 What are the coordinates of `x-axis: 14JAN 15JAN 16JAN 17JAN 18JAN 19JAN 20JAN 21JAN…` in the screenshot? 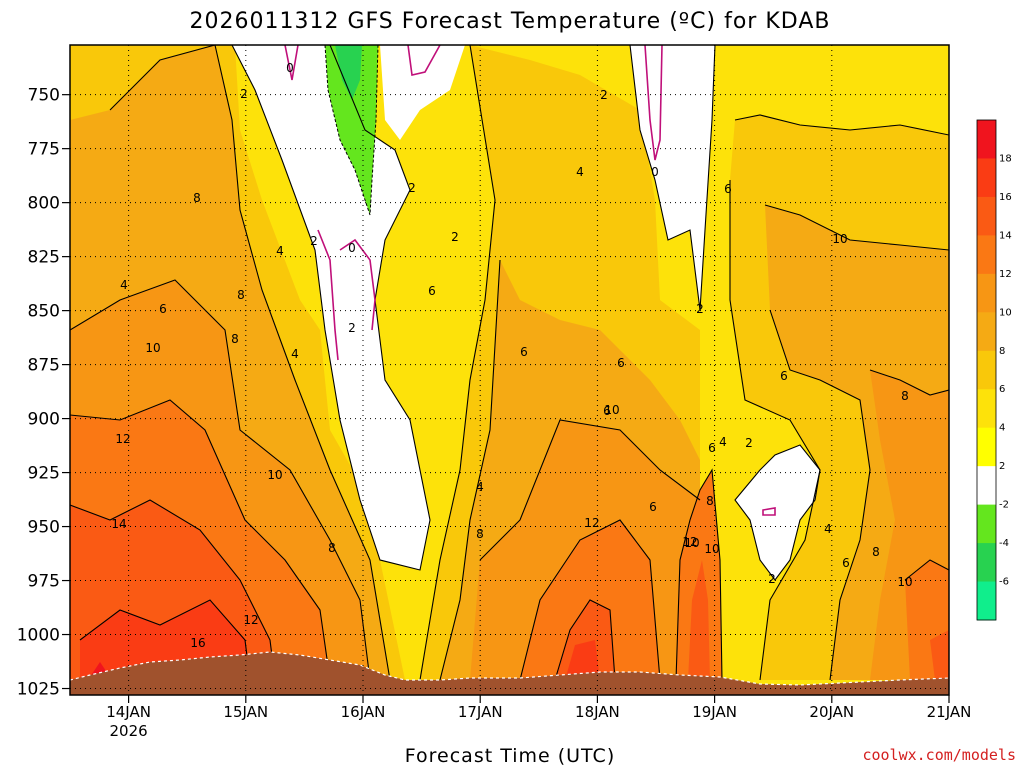 It's located at (538, 717).